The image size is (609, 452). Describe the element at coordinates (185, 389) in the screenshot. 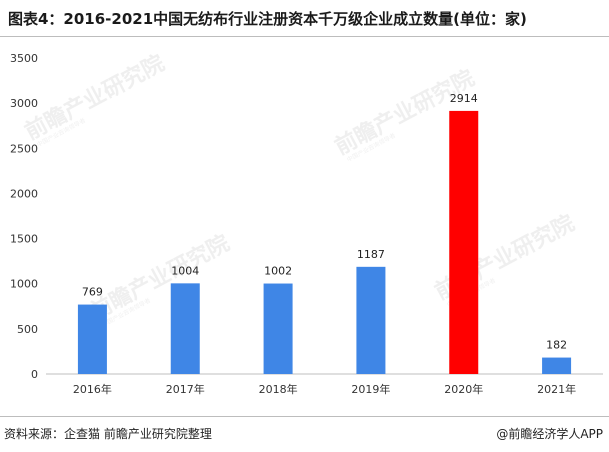

I see `x-tick-label: 2017年` at that location.